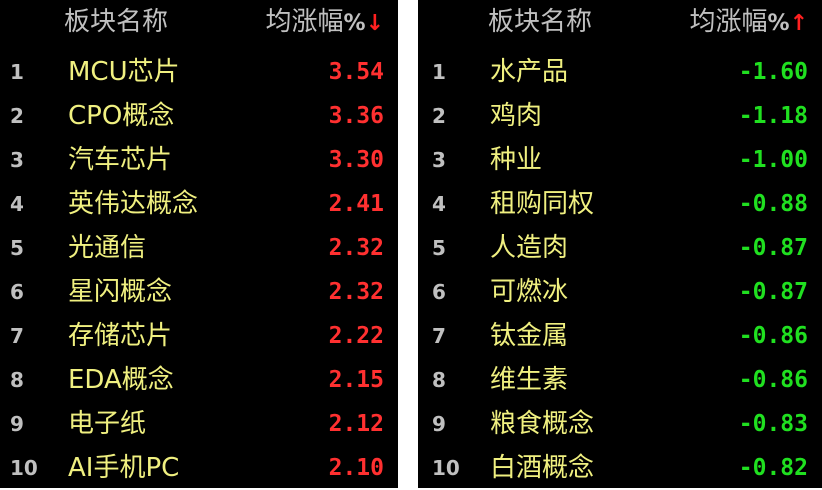 Image resolution: width=822 pixels, height=490 pixels. Describe the element at coordinates (356, 336) in the screenshot. I see `avg-change: 2.22` at that location.